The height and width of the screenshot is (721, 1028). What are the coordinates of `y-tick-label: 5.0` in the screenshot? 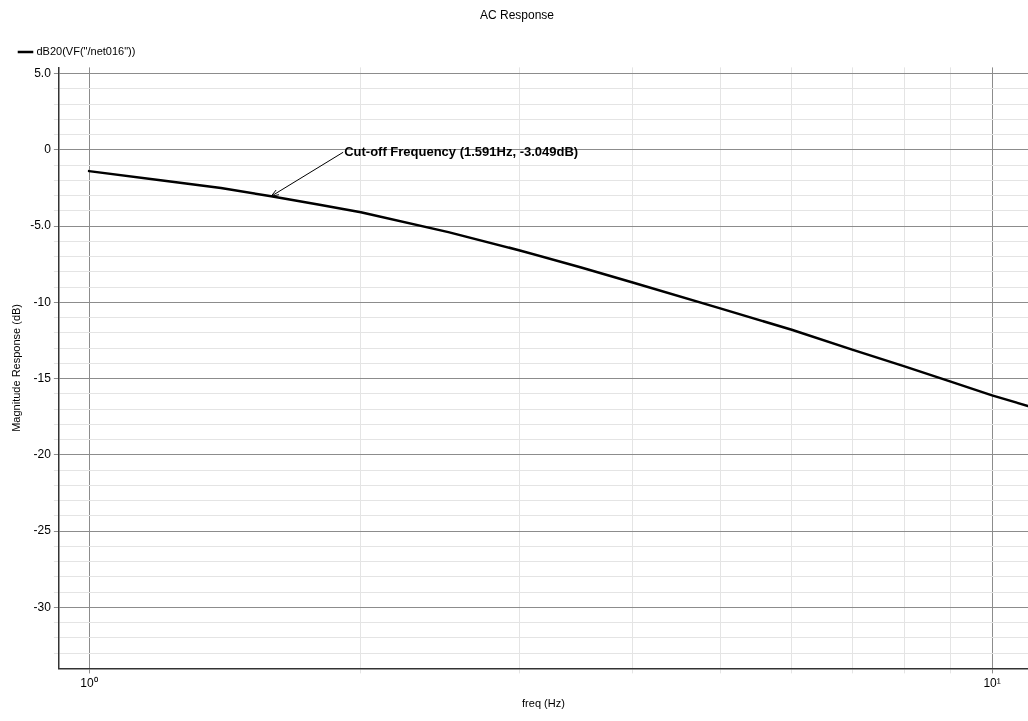 It's located at (43, 72).